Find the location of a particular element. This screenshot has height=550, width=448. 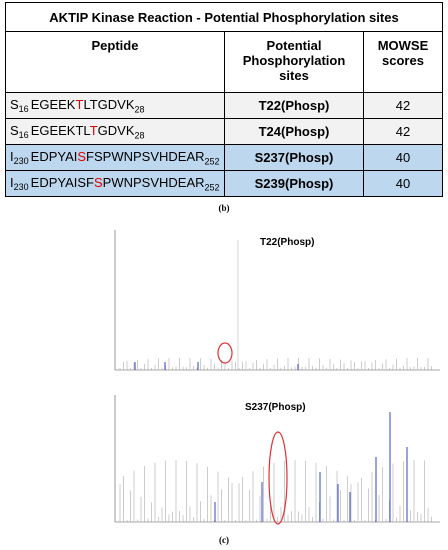

spectrum-label: S237(Phosp) is located at coordinates (275, 407).